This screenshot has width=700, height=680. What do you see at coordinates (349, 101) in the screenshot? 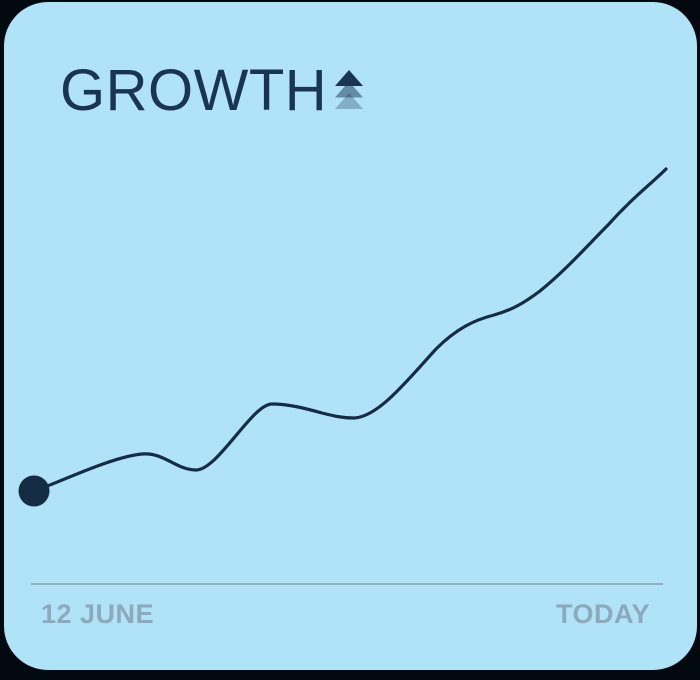
I see `up-arrow-bottom` at bounding box center [349, 101].